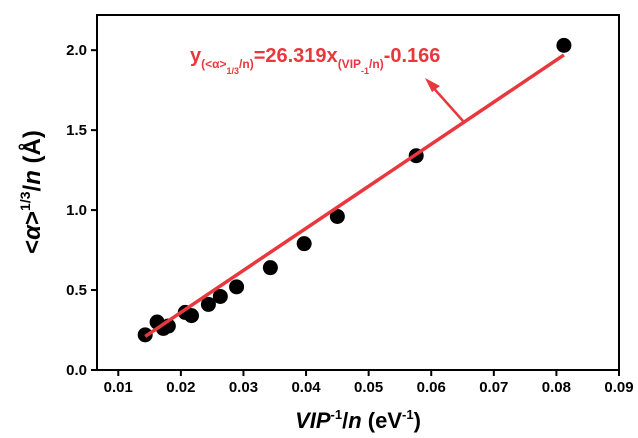 The image size is (638, 438). What do you see at coordinates (446, 102) in the screenshot?
I see `annotation-arrow` at bounding box center [446, 102].